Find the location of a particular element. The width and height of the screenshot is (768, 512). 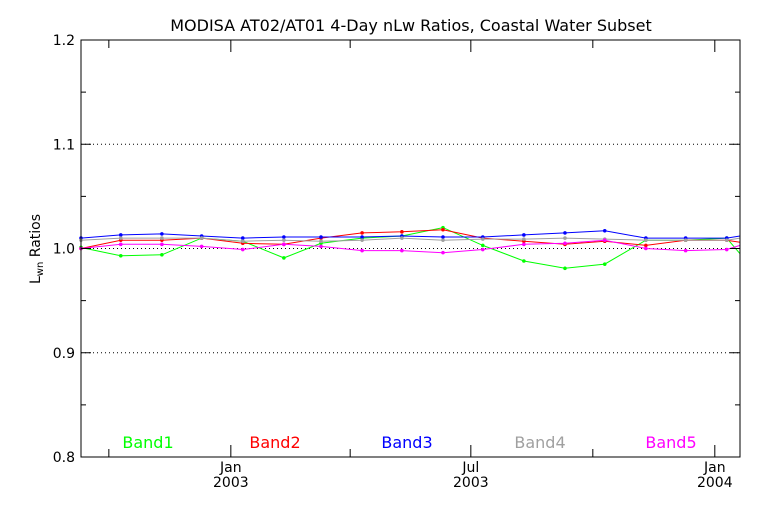

y-tick-label: 0.8 is located at coordinates (64, 458).